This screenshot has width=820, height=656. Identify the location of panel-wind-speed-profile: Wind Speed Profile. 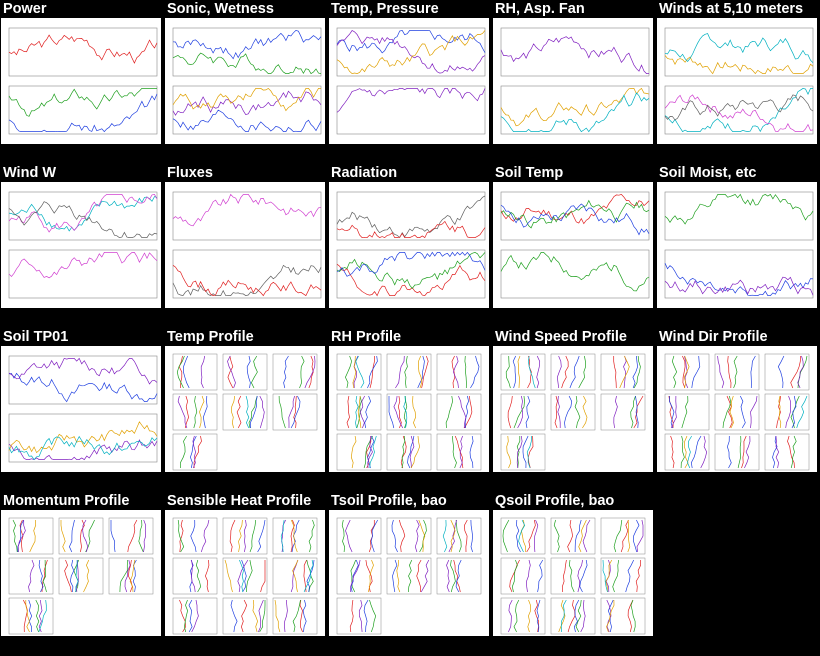
(573, 409).